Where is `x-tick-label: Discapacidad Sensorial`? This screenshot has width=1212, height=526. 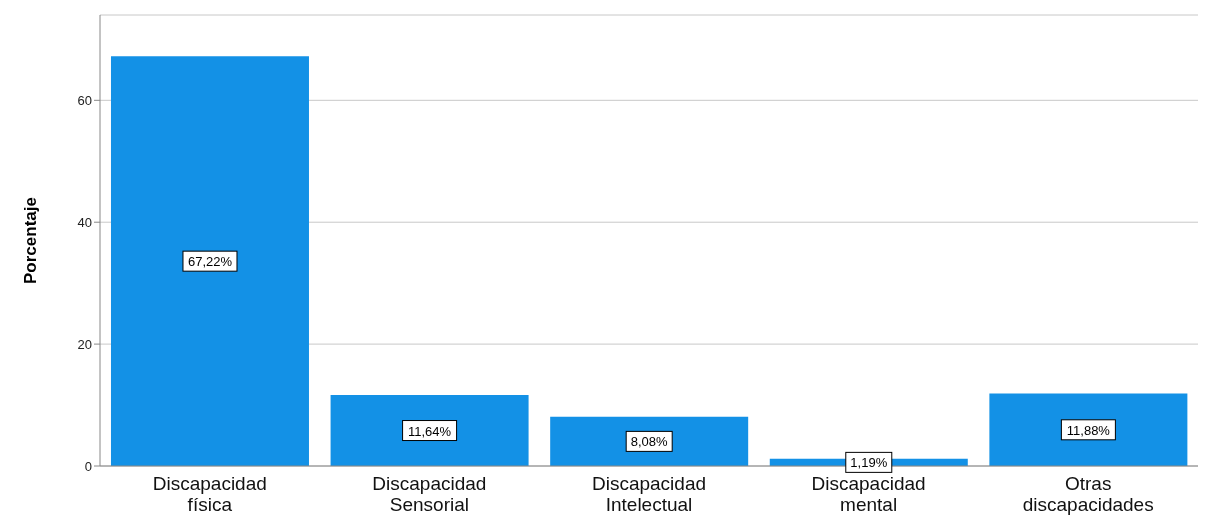 x-tick-label: Discapacidad Sensorial is located at coordinates (429, 494).